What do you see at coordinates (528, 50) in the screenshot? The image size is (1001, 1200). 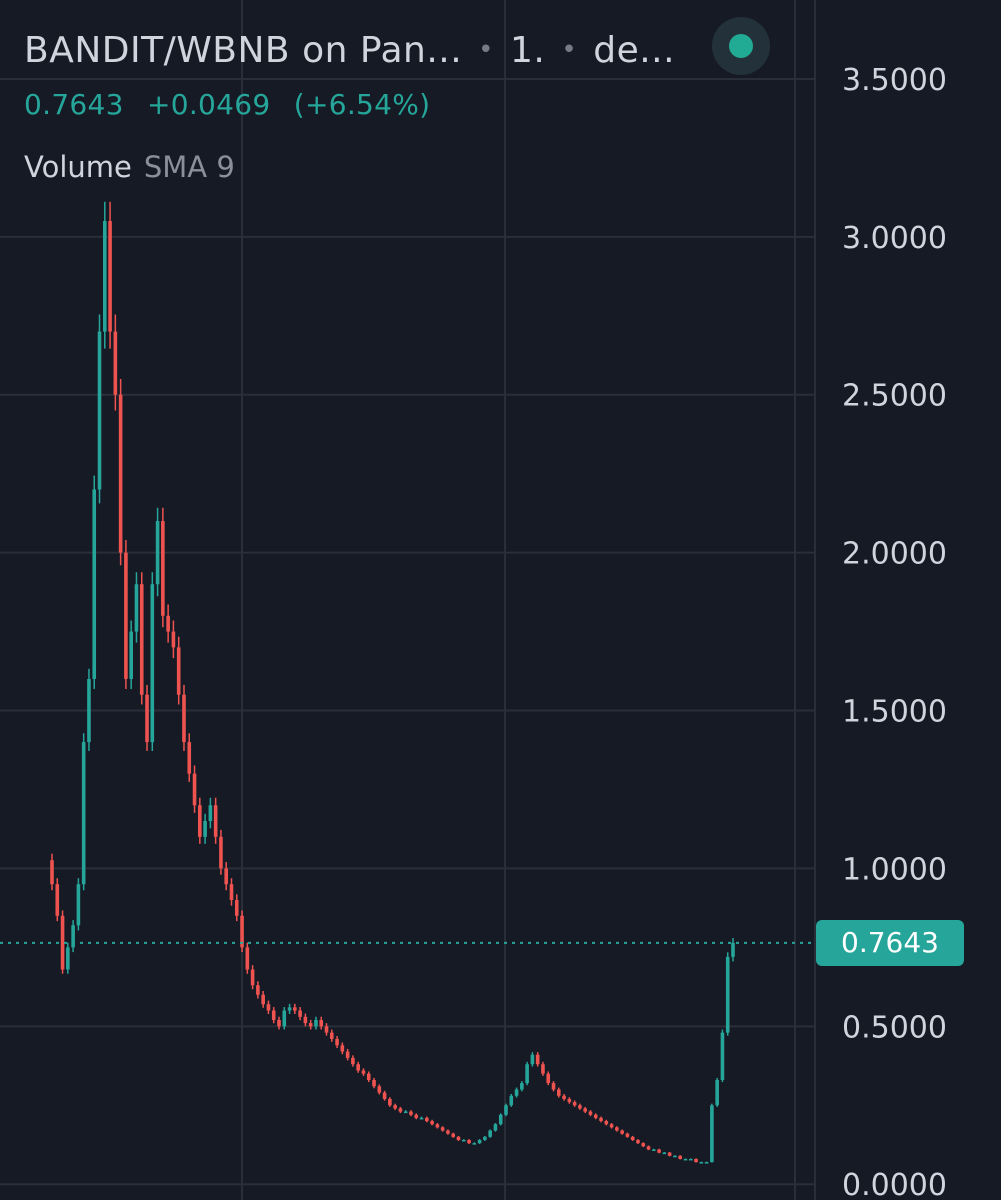 I see `interval-label: 1.` at bounding box center [528, 50].